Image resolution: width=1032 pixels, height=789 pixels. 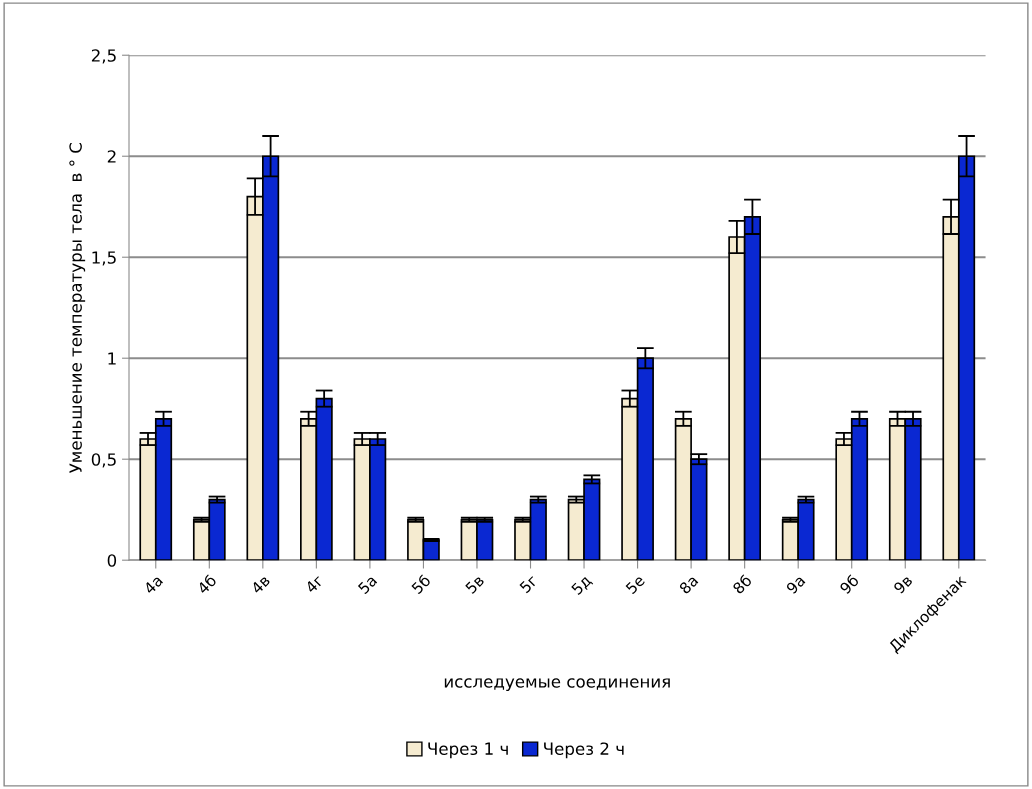 What do you see at coordinates (367, 584) in the screenshot?
I see `x-tick-label: 5а` at bounding box center [367, 584].